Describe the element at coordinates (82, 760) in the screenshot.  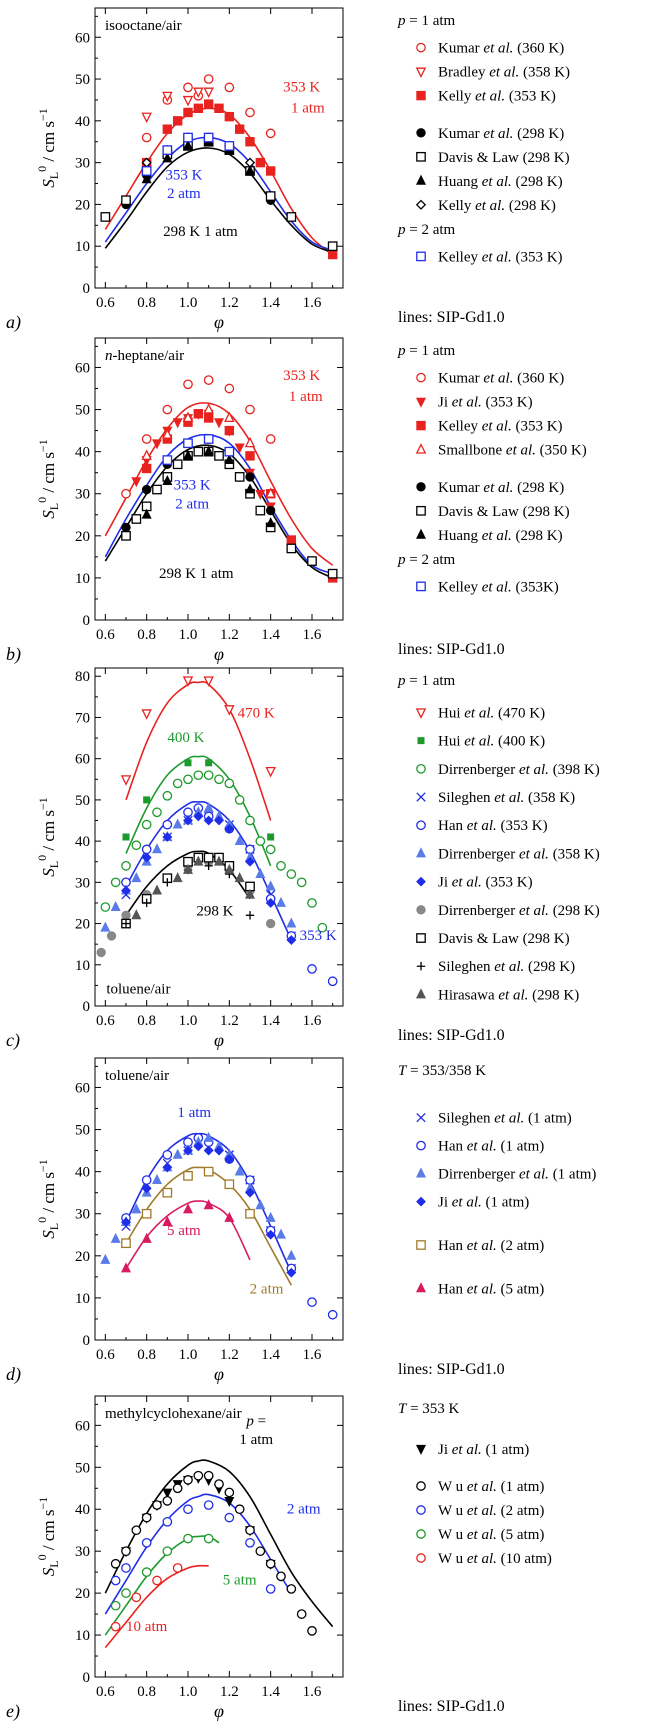
I see `y-tick-label: 60` at that location.